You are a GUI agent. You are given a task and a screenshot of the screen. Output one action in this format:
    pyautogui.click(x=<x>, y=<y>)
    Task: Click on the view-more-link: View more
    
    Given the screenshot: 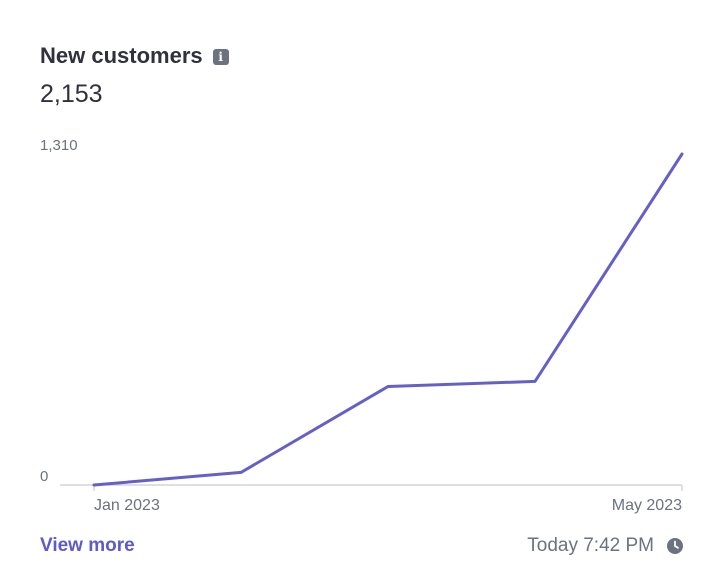 What is the action you would take?
    pyautogui.click(x=87, y=545)
    